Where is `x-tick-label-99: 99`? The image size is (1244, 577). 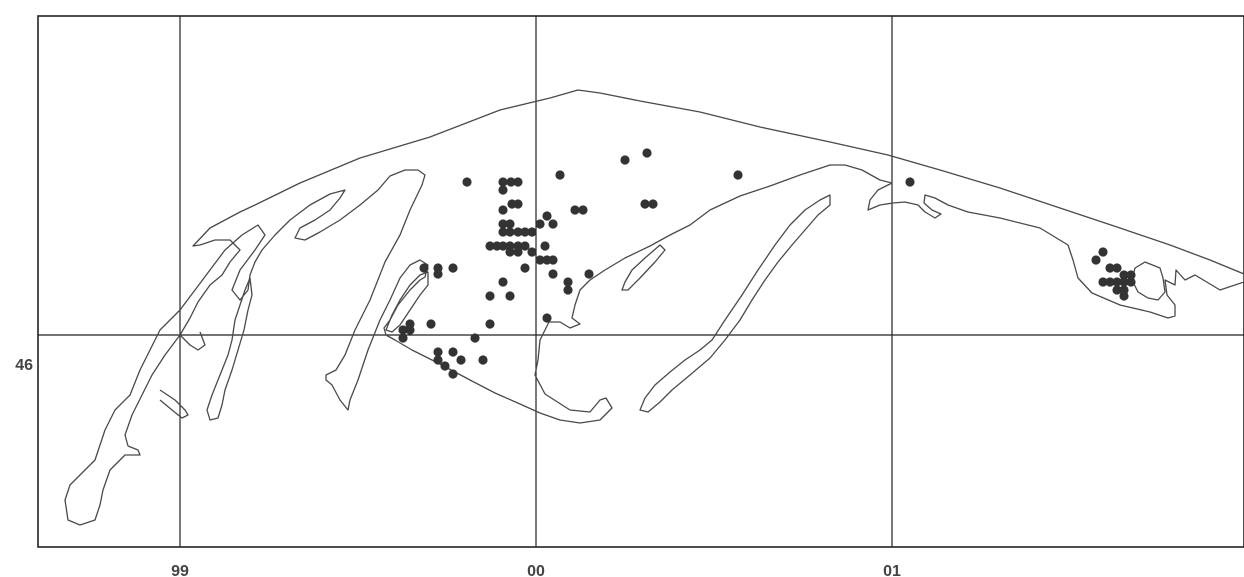 x-tick-label-99: 99 is located at coordinates (180, 570).